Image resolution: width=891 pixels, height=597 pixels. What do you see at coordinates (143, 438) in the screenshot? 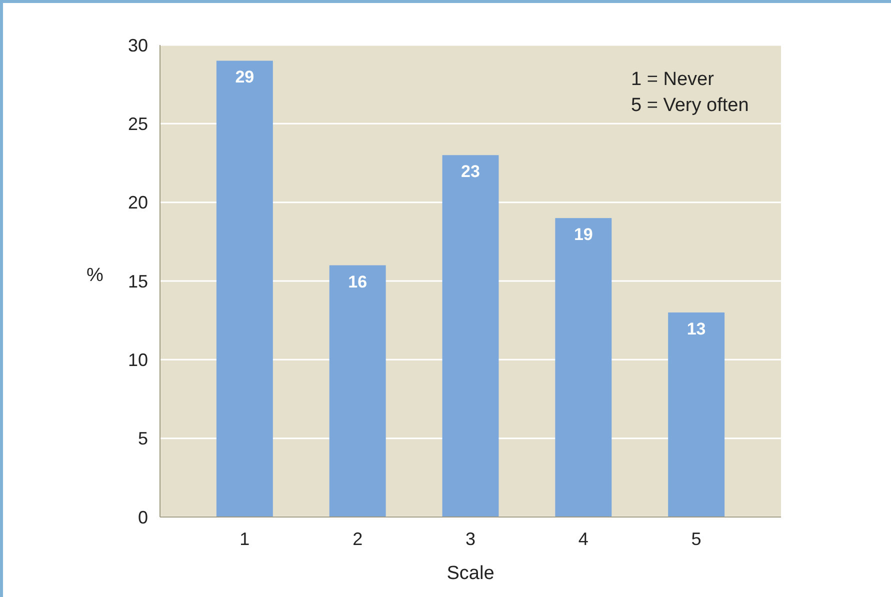
I see `y-tick-label: 5` at bounding box center [143, 438].